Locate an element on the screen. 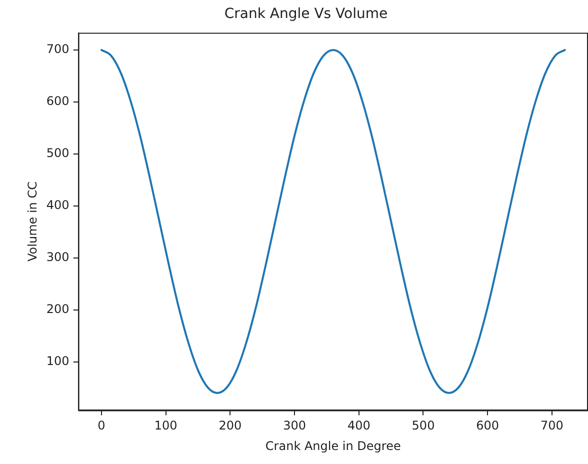 The image size is (588, 464). y-tick-label: 500 is located at coordinates (58, 153).